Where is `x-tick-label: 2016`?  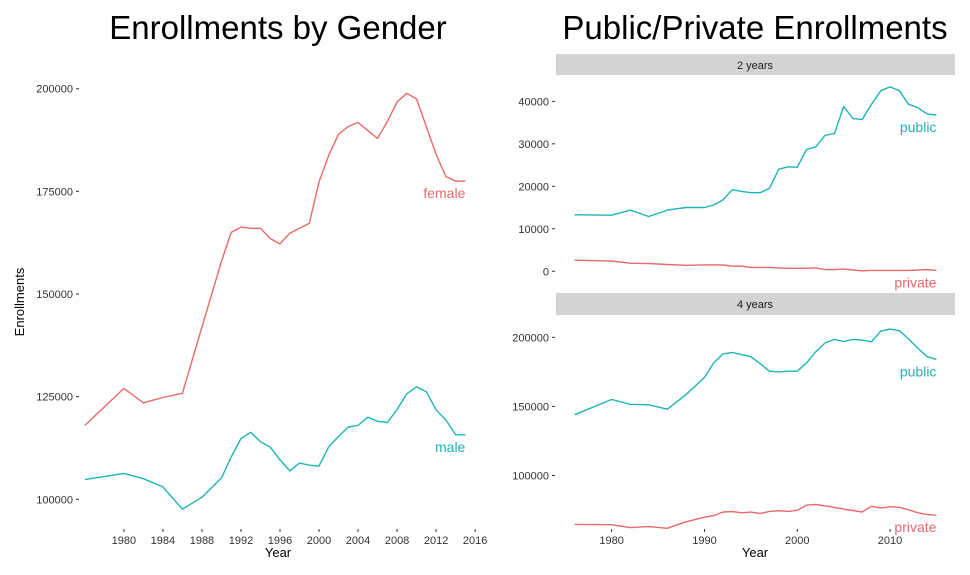 x-tick-label: 2016 is located at coordinates (475, 541).